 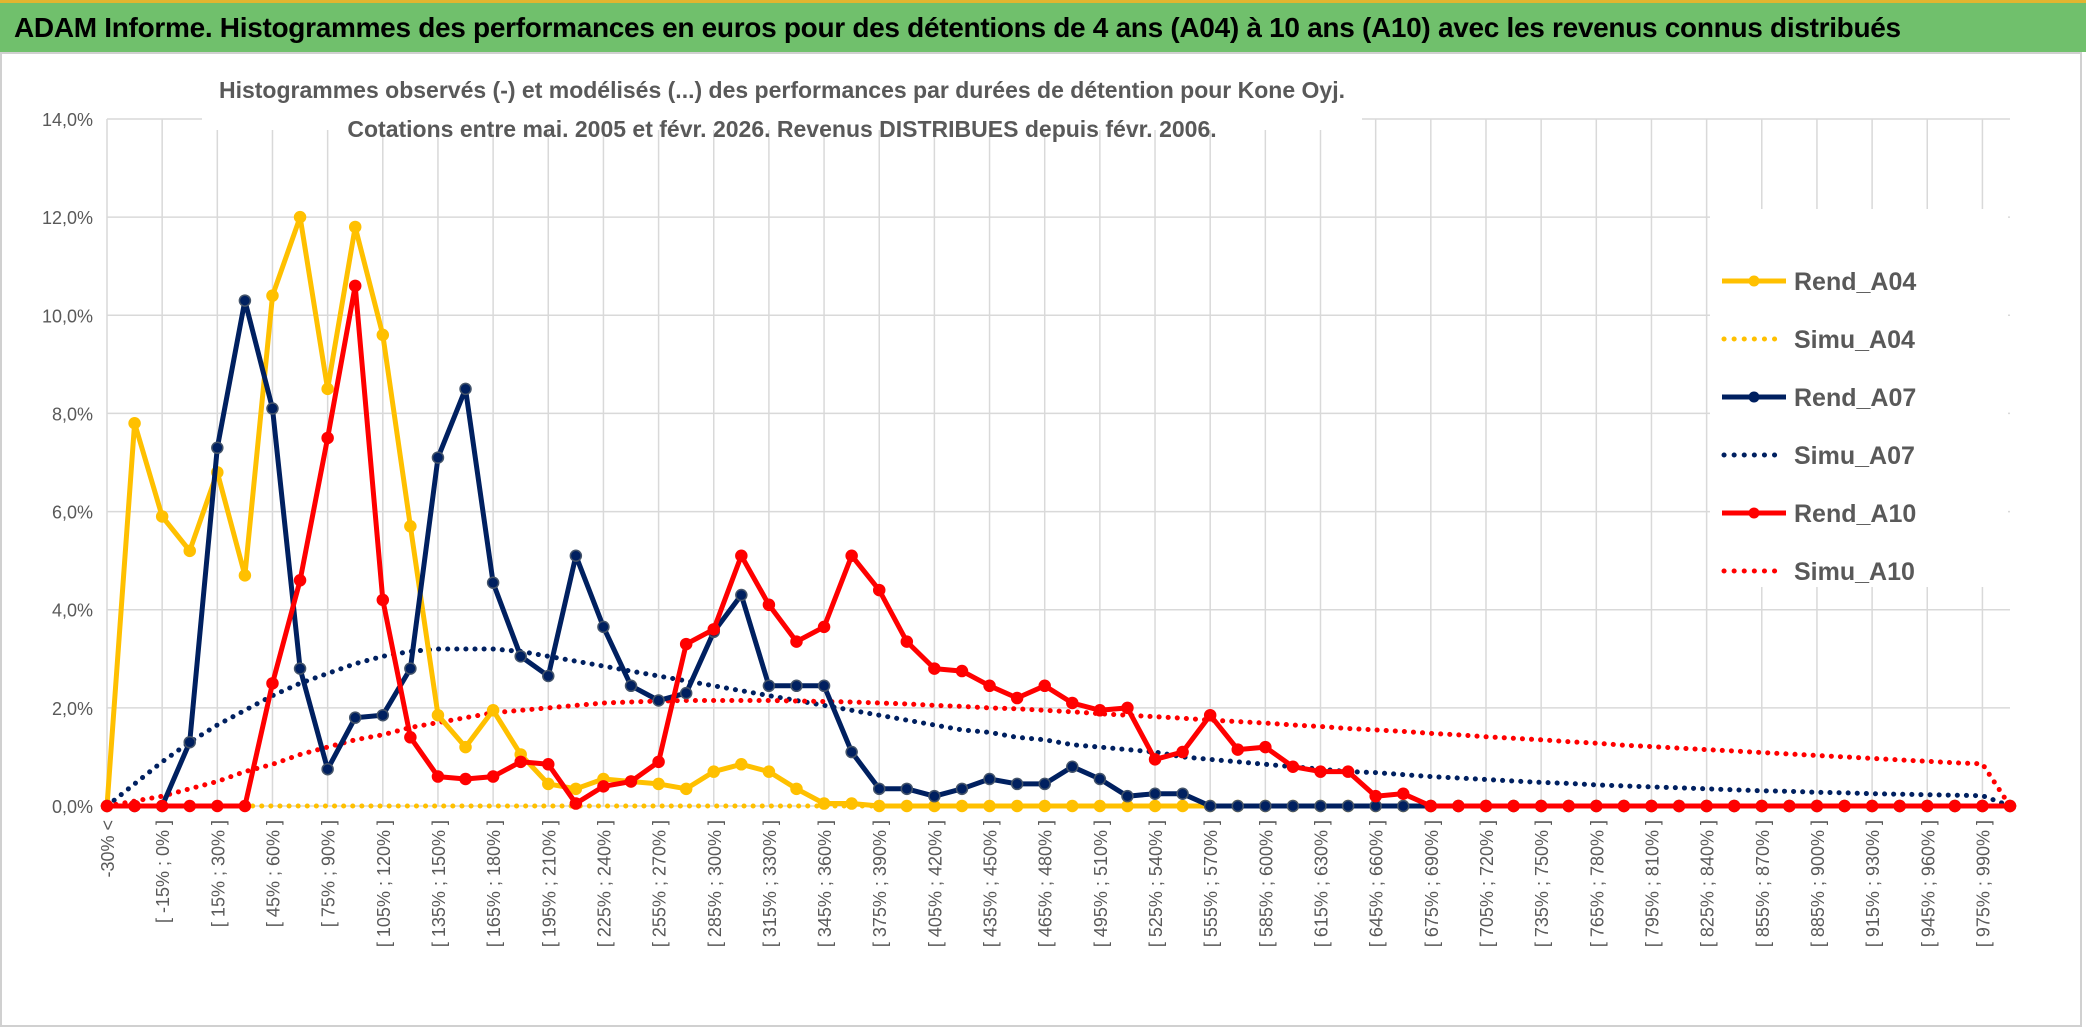 What do you see at coordinates (1708, 883) in the screenshot?
I see `x-tick-label: [ 825% ; 840% ]` at bounding box center [1708, 883].